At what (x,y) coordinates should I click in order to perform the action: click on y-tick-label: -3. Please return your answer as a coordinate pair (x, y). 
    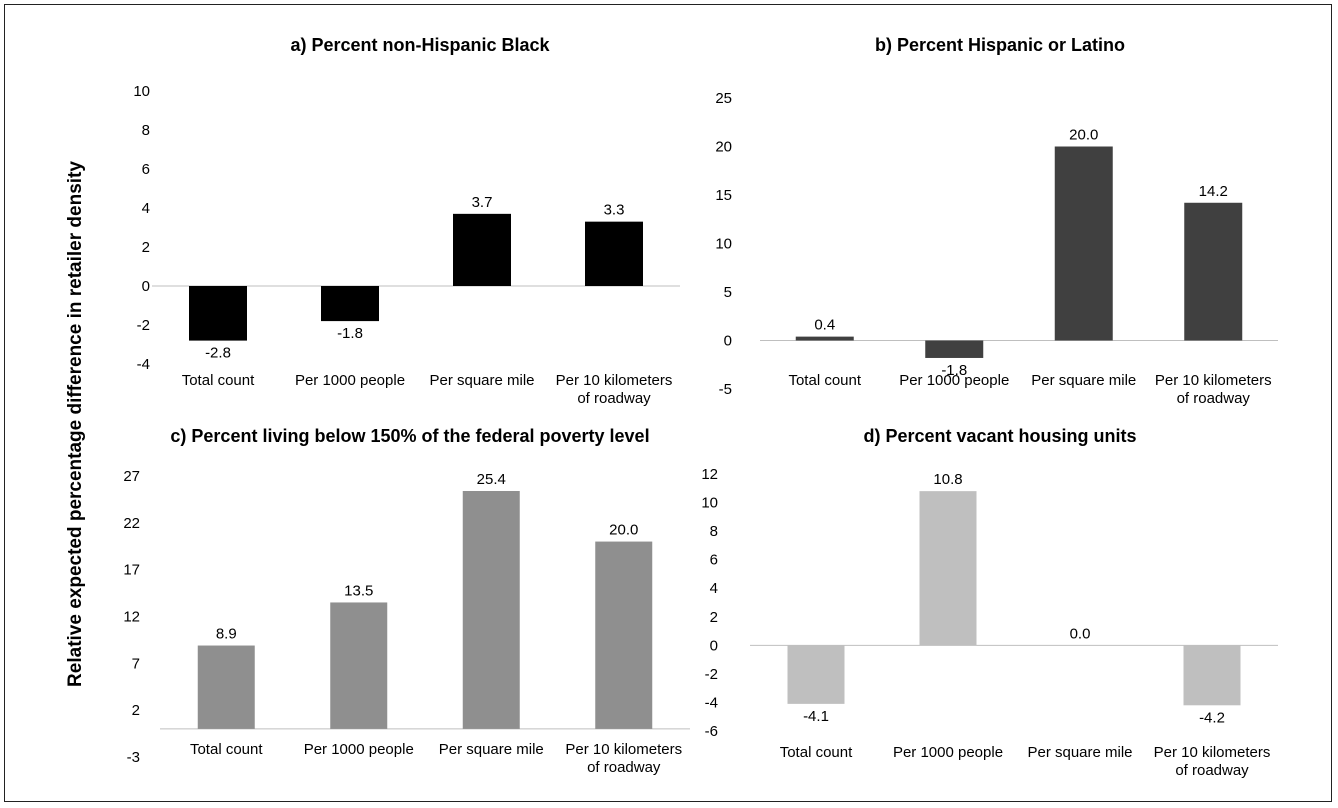
    Looking at the image, I should click on (133, 757).